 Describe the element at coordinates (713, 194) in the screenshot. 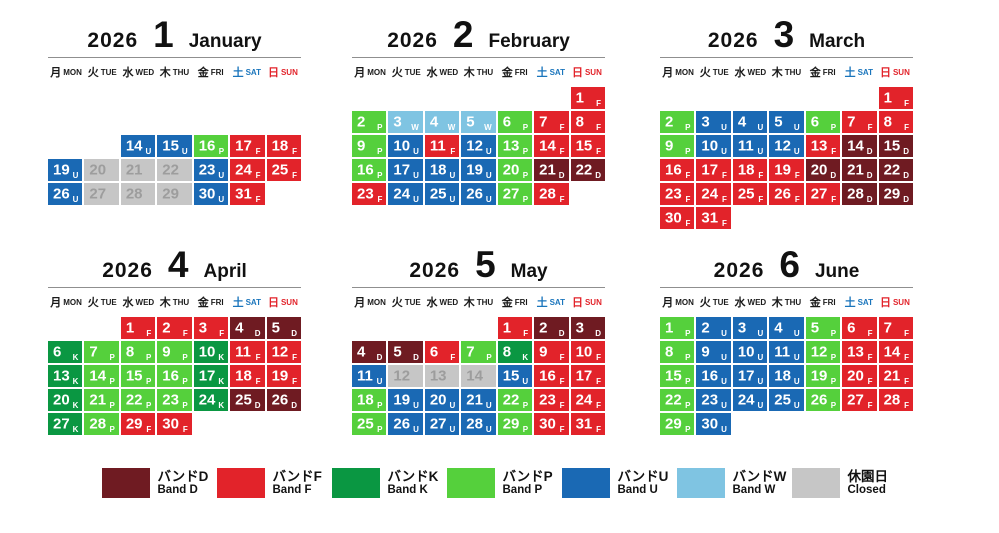

I see `day-cell-march-24: 24 F` at that location.